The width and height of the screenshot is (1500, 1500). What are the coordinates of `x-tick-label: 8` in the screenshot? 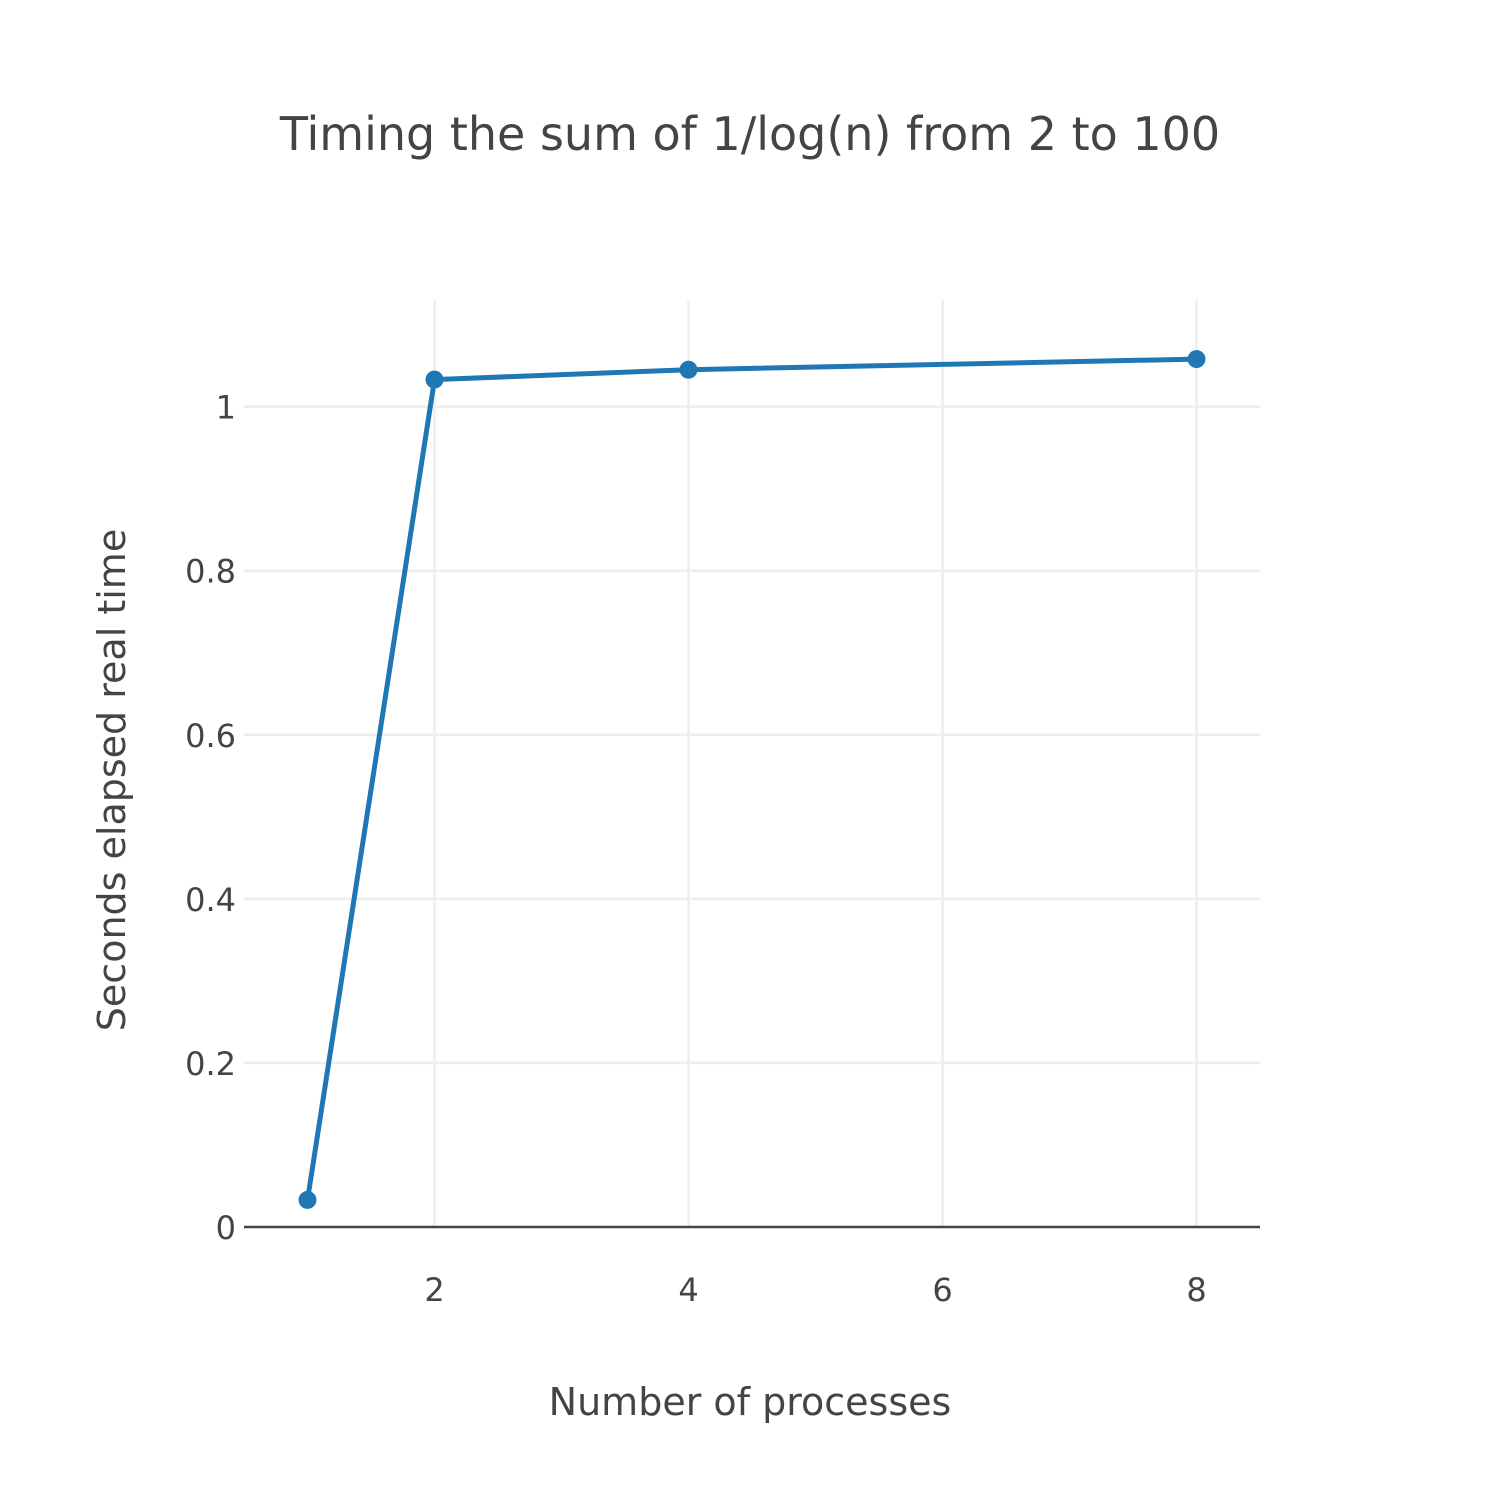 It's located at (1196, 1290).